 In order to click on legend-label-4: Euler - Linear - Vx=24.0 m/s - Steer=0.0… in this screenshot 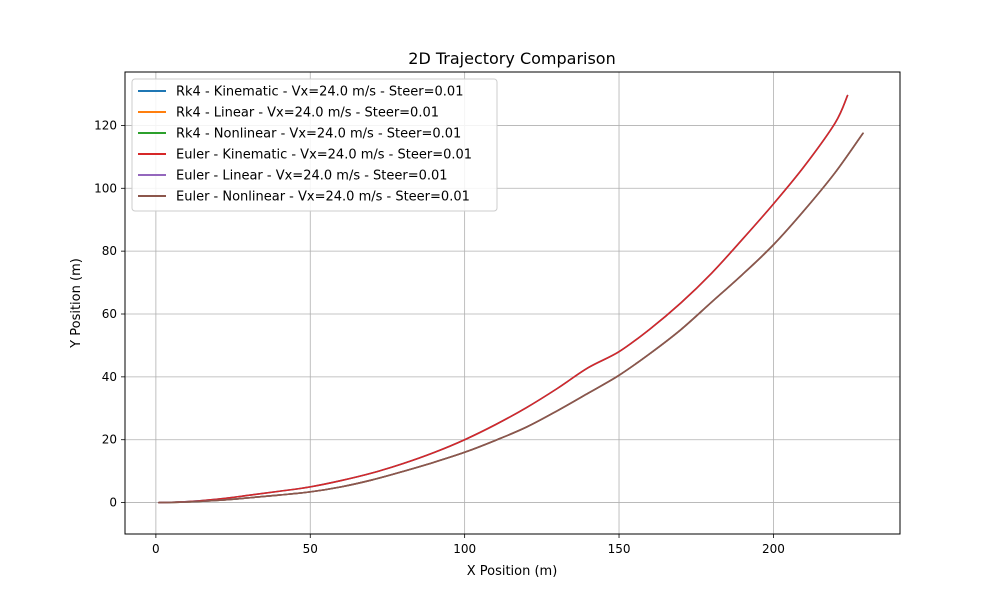, I will do `click(312, 176)`.